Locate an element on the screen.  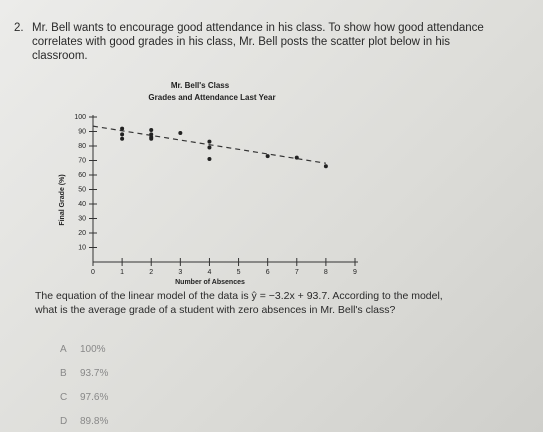
x-tick-label: 3 is located at coordinates (180, 272).